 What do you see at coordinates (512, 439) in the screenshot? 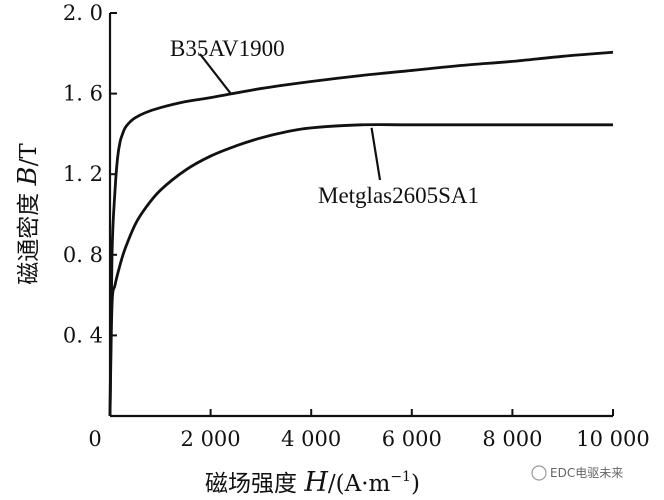
I see `x-tick-label: 8 000` at bounding box center [512, 439].